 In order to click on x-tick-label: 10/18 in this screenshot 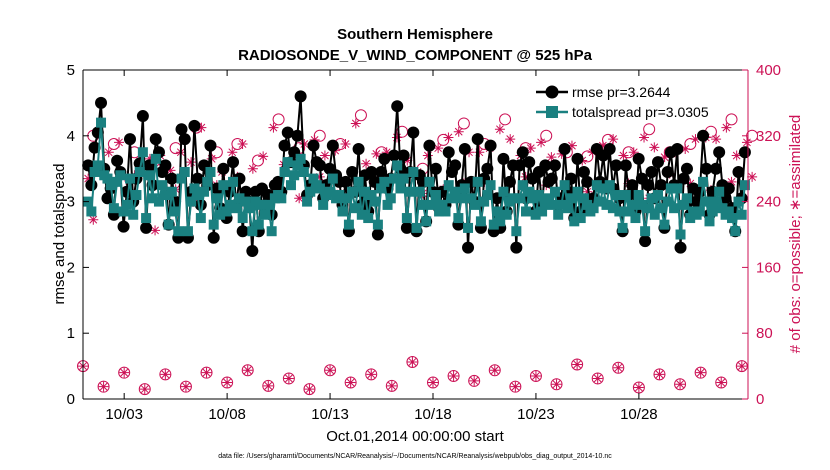, I will do `click(433, 414)`.